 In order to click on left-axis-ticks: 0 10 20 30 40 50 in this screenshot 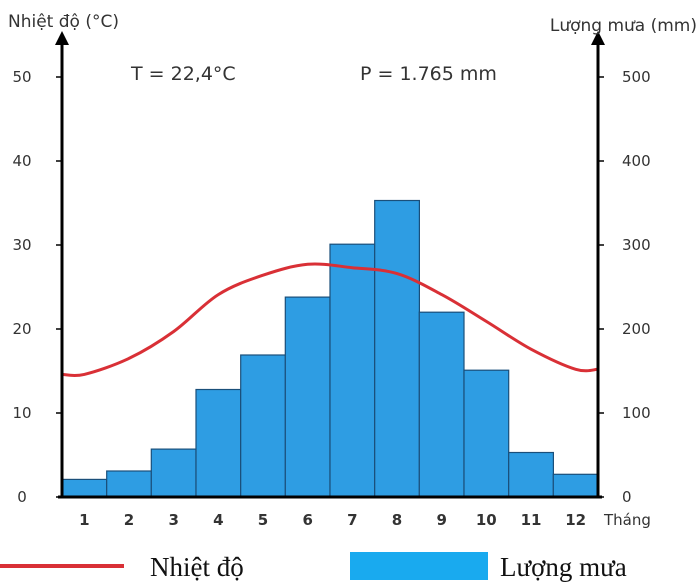, I will do `click(37, 287)`.